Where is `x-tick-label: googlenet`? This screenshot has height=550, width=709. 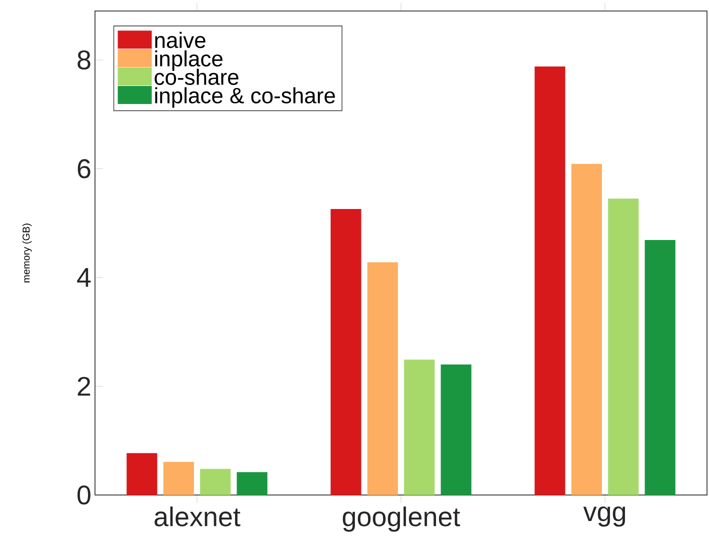
x-tick-label: googlenet is located at coordinates (401, 519).